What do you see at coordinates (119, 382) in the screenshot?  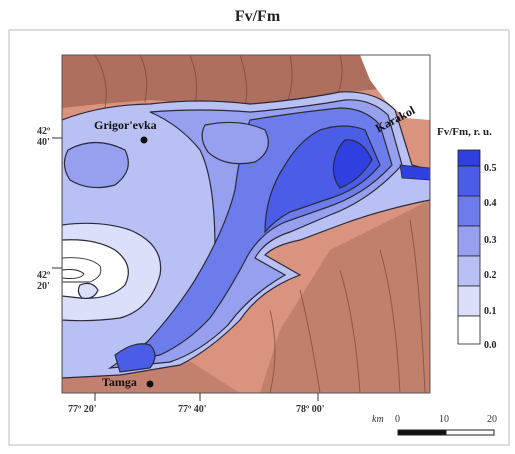 I see `place-tamga: Tamga` at bounding box center [119, 382].